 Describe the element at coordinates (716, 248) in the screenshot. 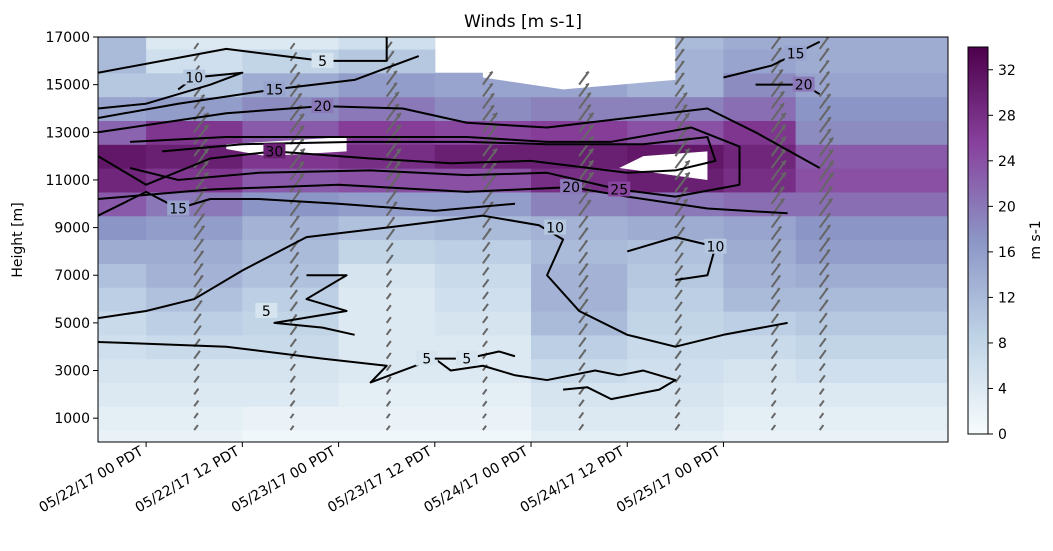

I see `contour-label: 10` at that location.